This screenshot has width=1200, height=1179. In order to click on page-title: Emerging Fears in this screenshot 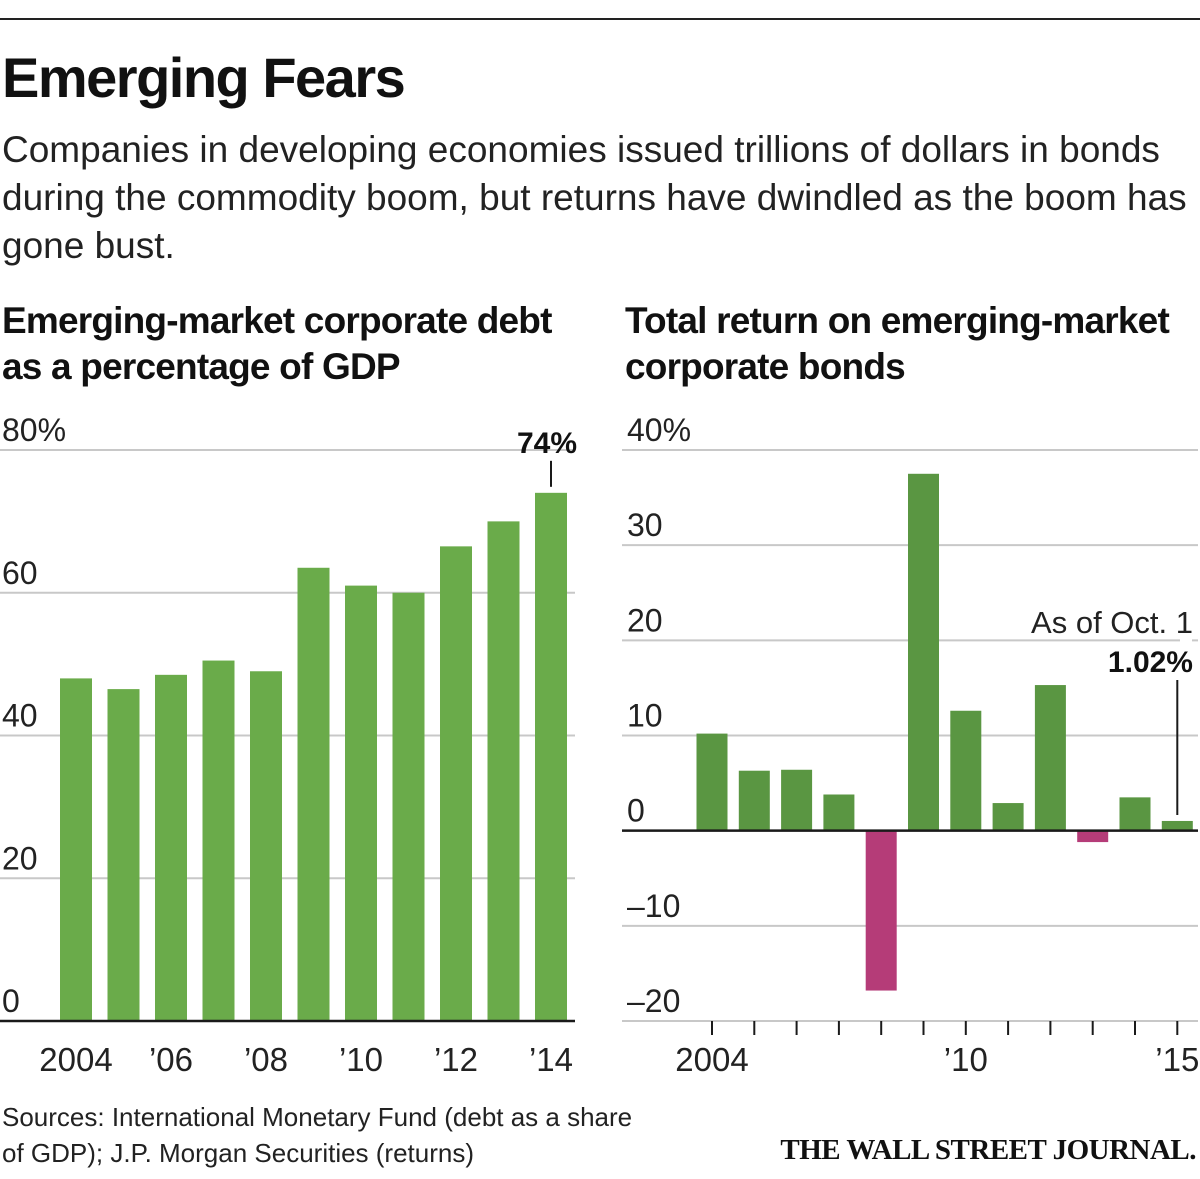, I will do `click(204, 77)`.